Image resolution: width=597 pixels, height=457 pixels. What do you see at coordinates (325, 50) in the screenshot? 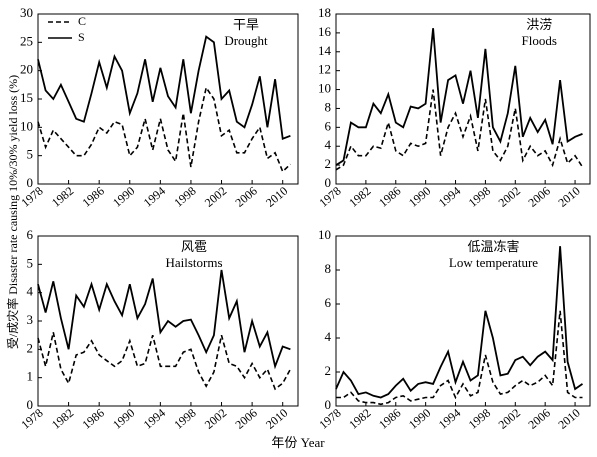
I see `y-tick-label: 14` at bounding box center [325, 50].